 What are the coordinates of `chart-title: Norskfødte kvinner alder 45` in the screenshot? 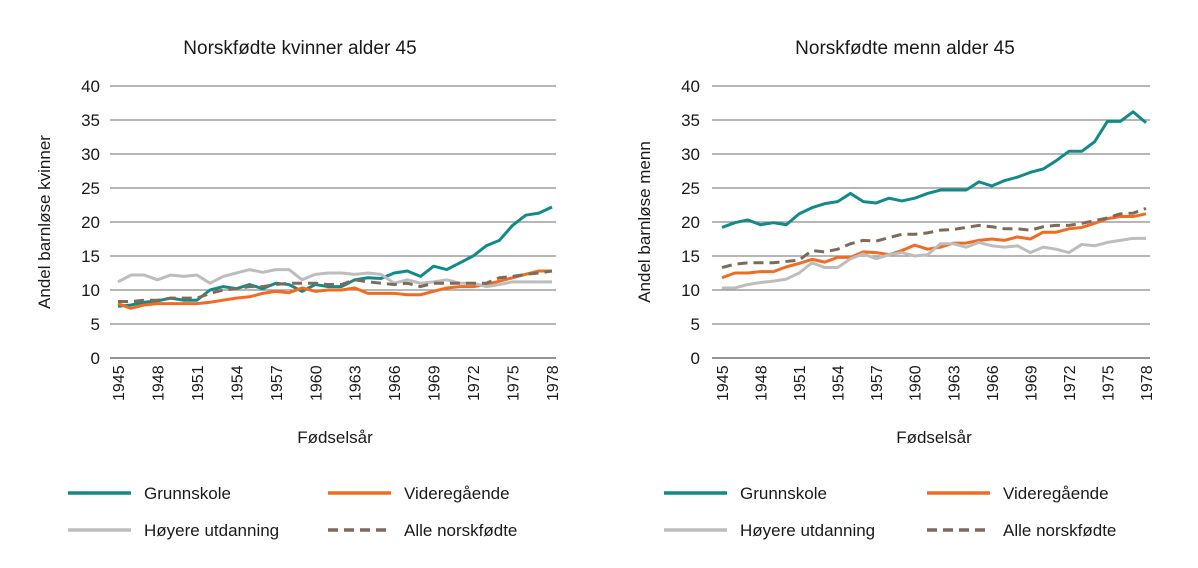 It's located at (299, 48).